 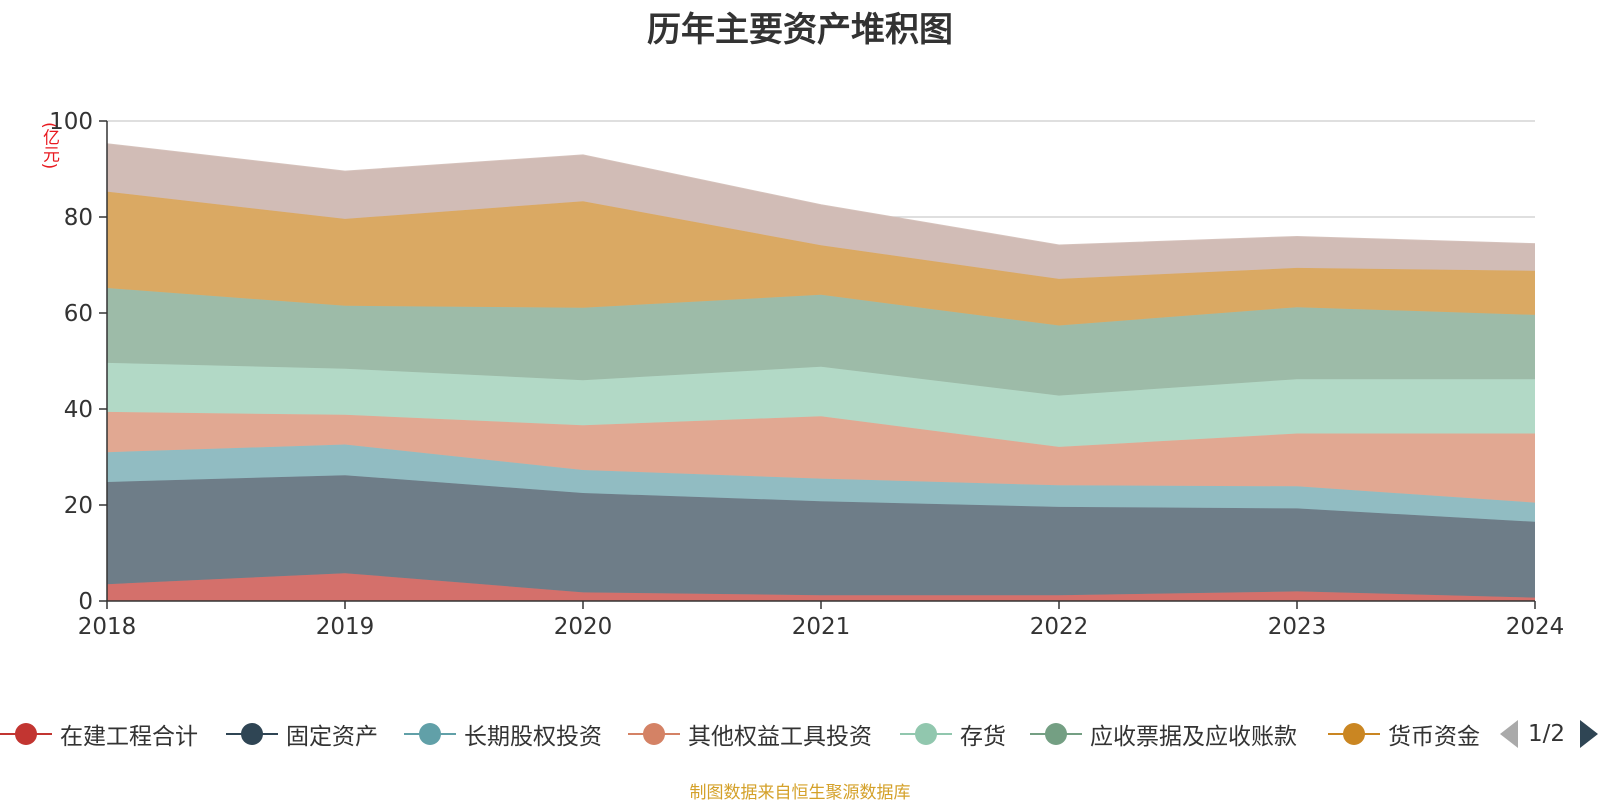 What do you see at coordinates (129, 737) in the screenshot?
I see `legend-label: 在建工程合计` at bounding box center [129, 737].